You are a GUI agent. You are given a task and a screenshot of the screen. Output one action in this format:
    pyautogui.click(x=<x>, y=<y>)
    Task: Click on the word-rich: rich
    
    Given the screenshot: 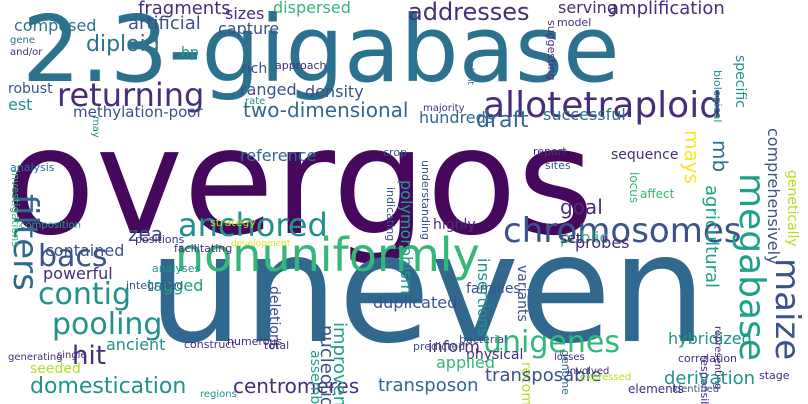 What is the action you would take?
    pyautogui.click(x=254, y=69)
    